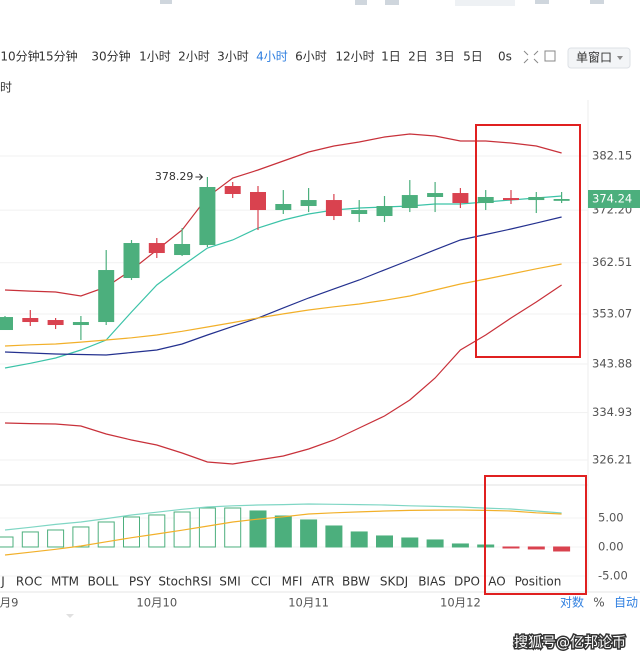  Describe the element at coordinates (538, 582) in the screenshot. I see `indicator-tab: Position` at that location.